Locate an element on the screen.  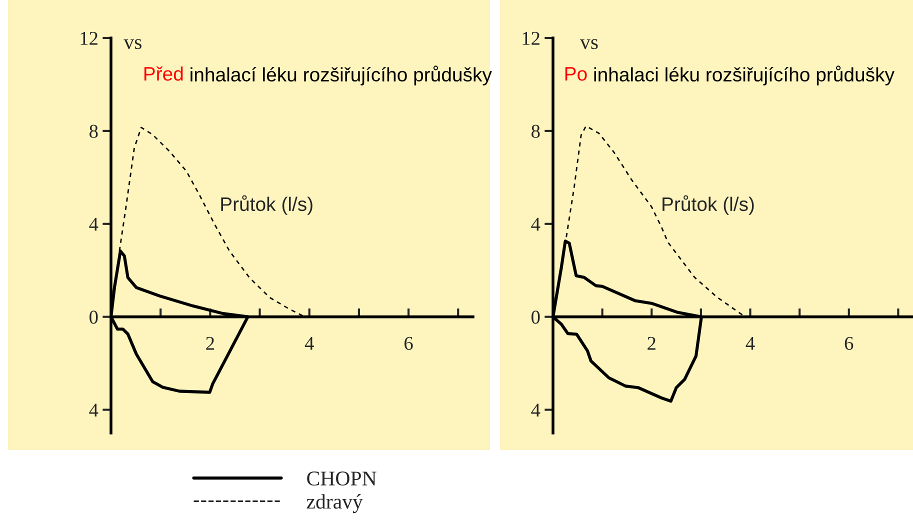
legend-label: CHOPN is located at coordinates (341, 479).